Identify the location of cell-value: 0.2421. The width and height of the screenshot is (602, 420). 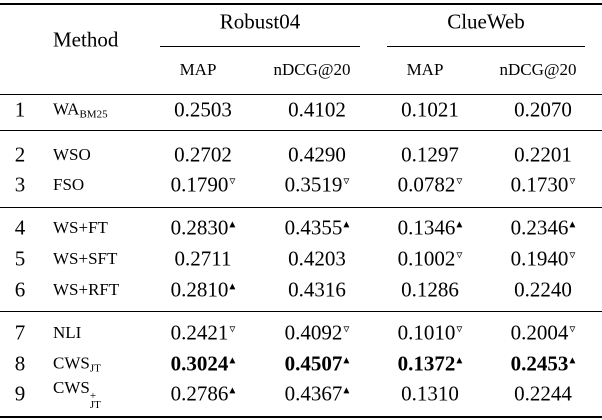
(199, 332).